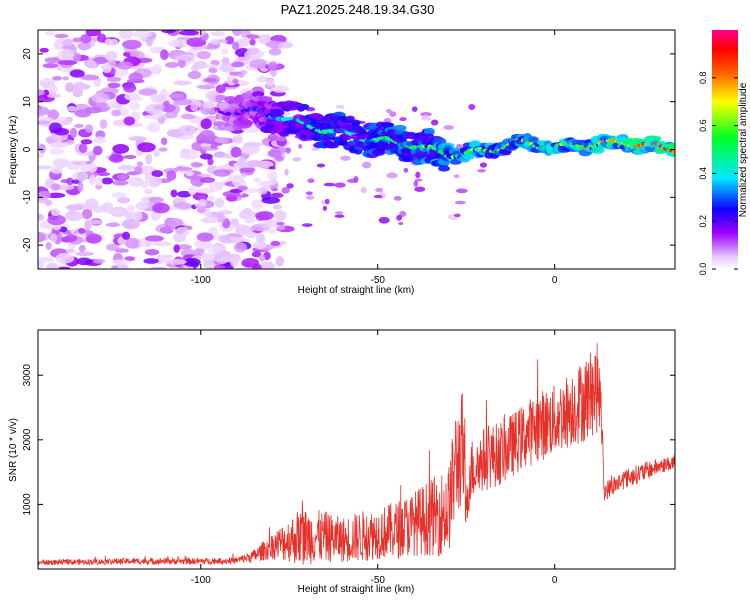  Describe the element at coordinates (673, 152) in the screenshot. I see `spectrogram-ridge-core` at that location.